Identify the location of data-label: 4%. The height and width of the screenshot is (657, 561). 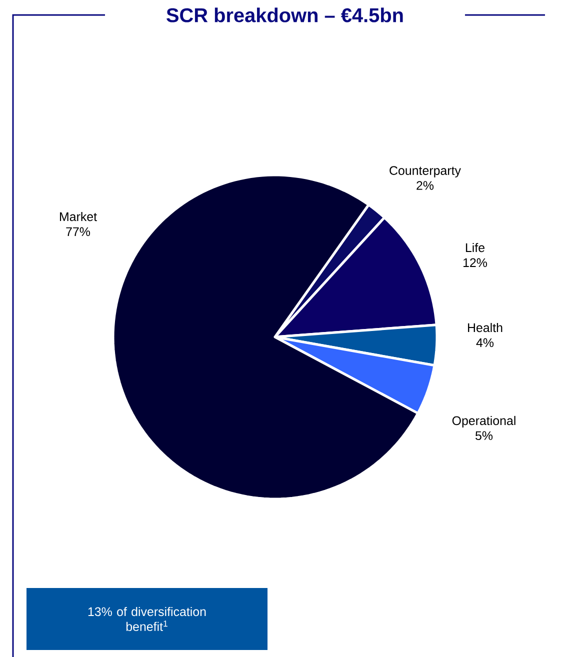
(485, 343).